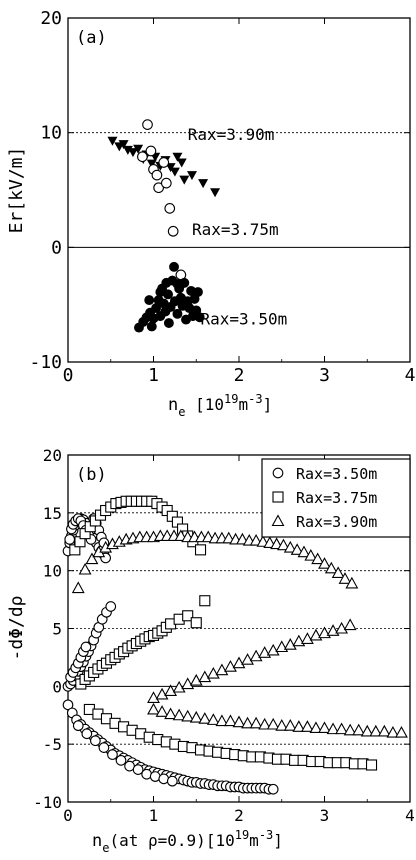  I want to click on series-Rax=3.90m, so click(164, 167).